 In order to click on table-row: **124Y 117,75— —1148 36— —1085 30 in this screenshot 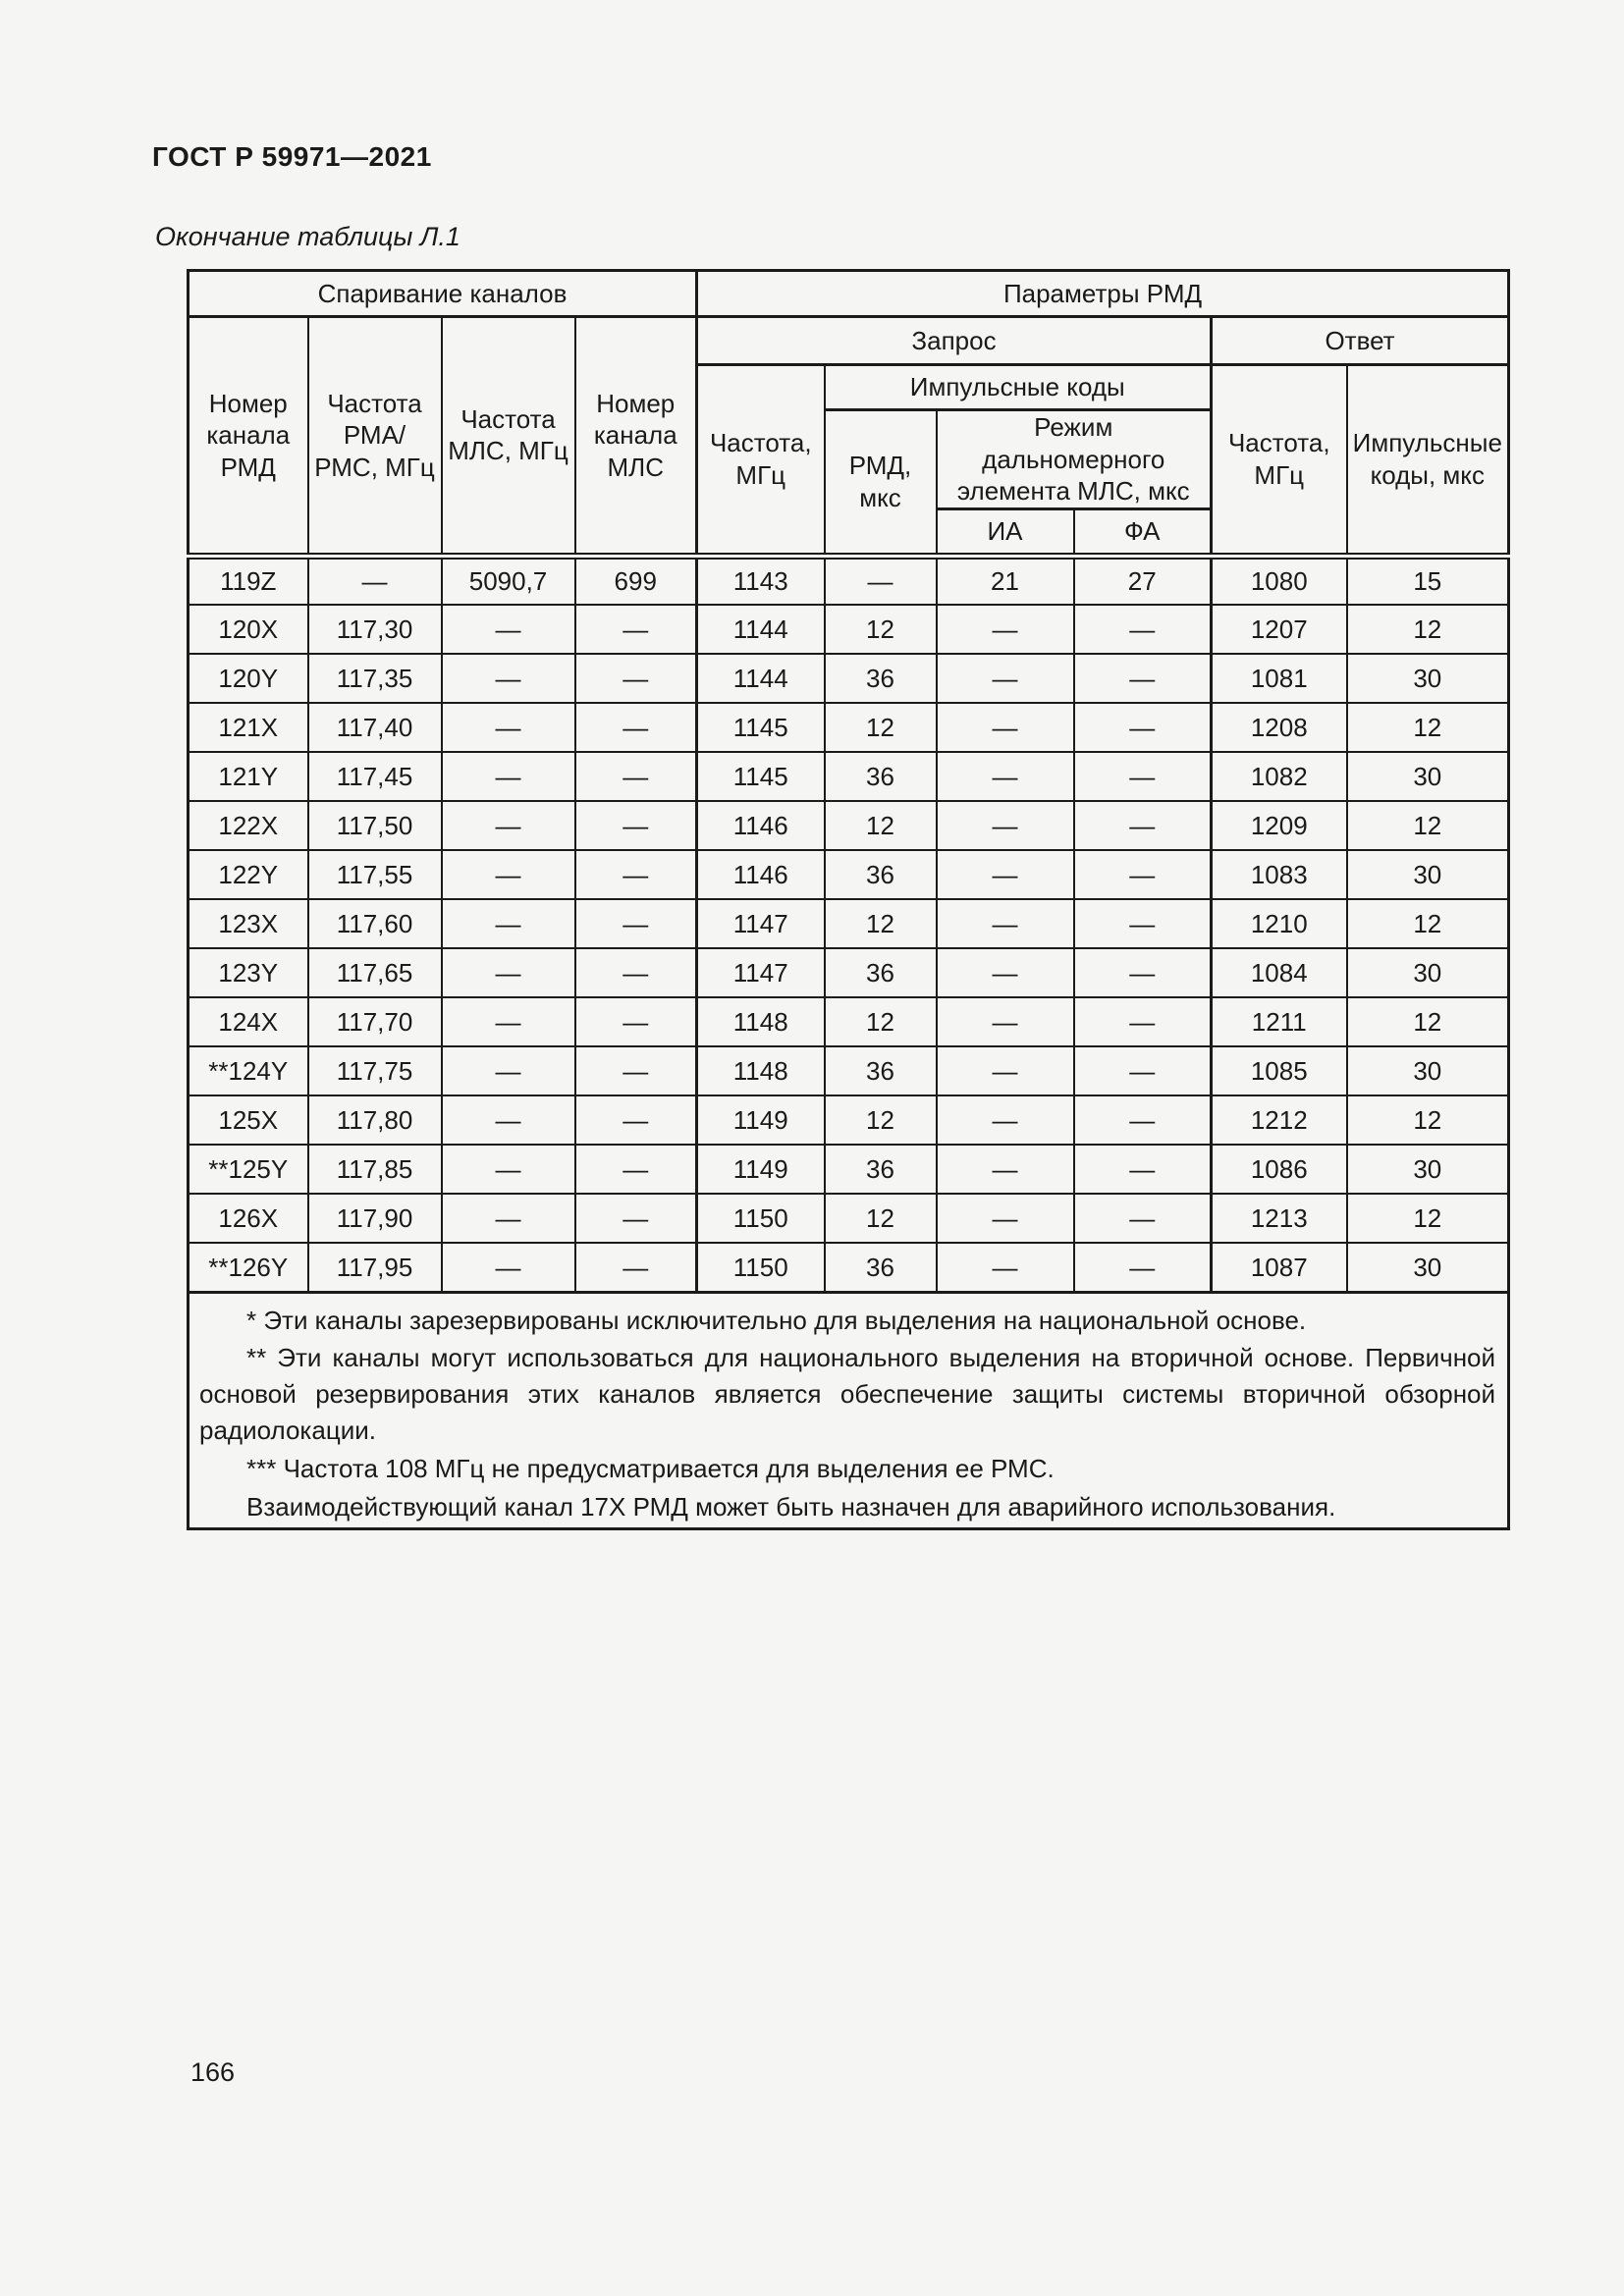, I will do `click(848, 1071)`.